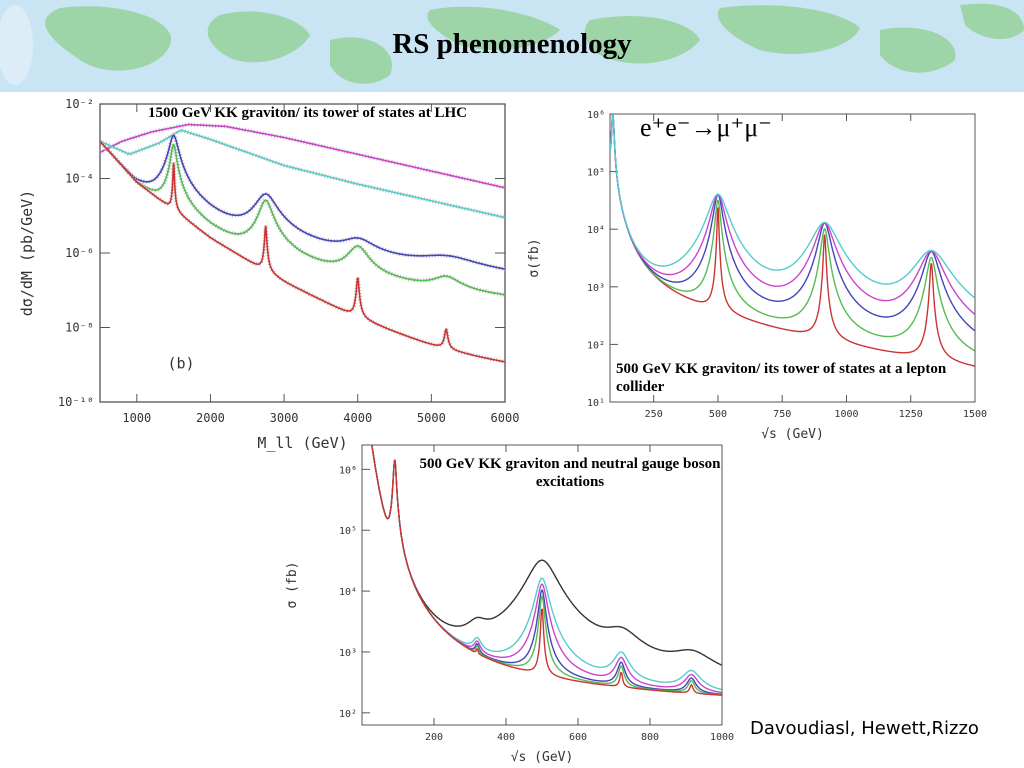  What do you see at coordinates (654, 414) in the screenshot?
I see `x-tick-label: 250` at bounding box center [654, 414].